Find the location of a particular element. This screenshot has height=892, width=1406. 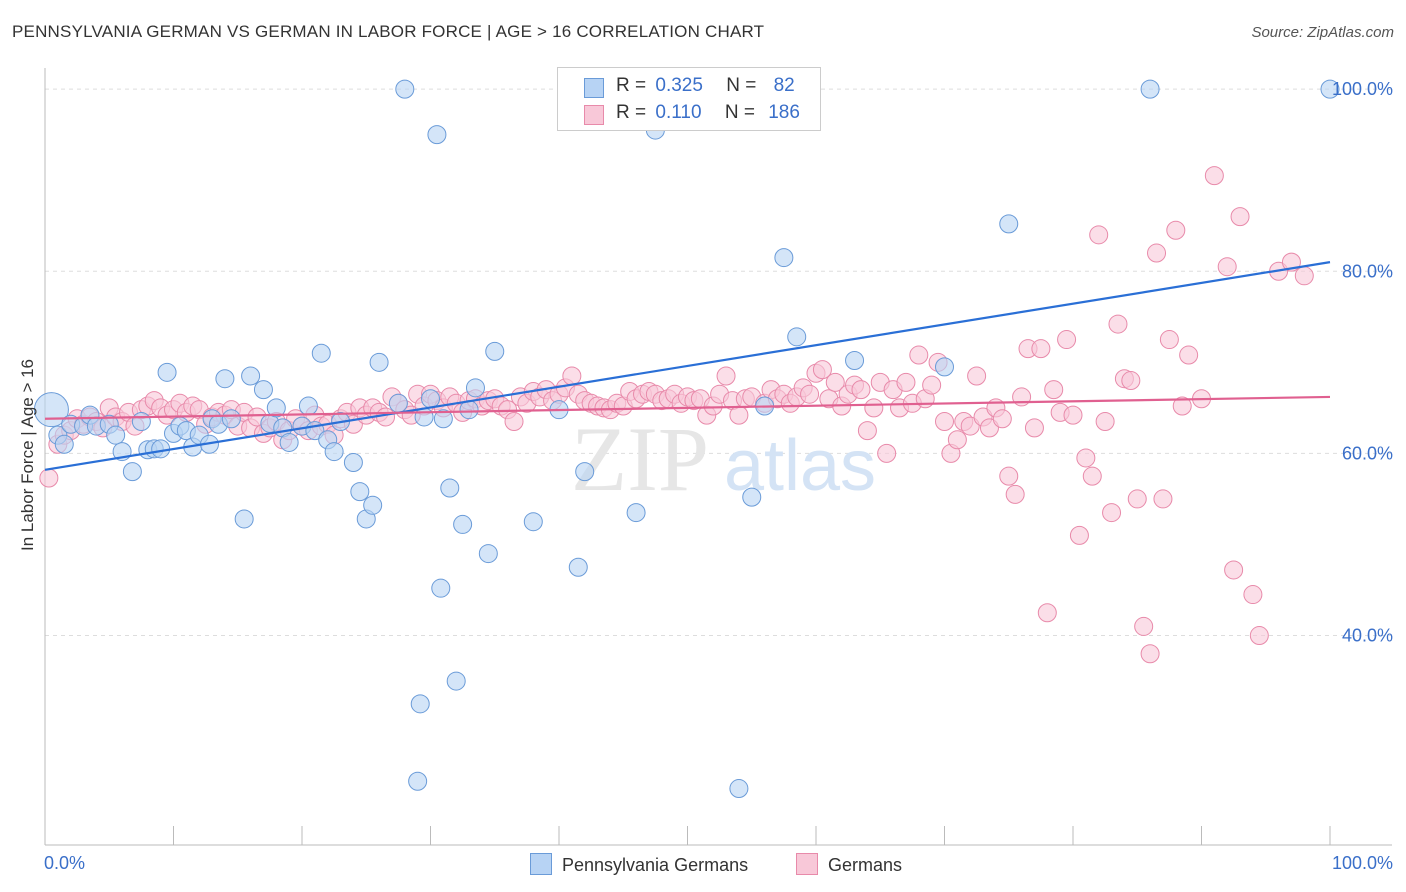

x-tick-labels: 0.0% 100.0% is located at coordinates (718, 863).